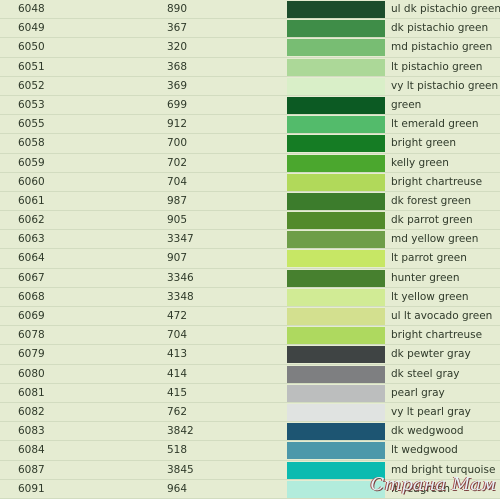  What do you see at coordinates (430, 296) in the screenshot?
I see `color-name: lt yellow green` at bounding box center [430, 296].